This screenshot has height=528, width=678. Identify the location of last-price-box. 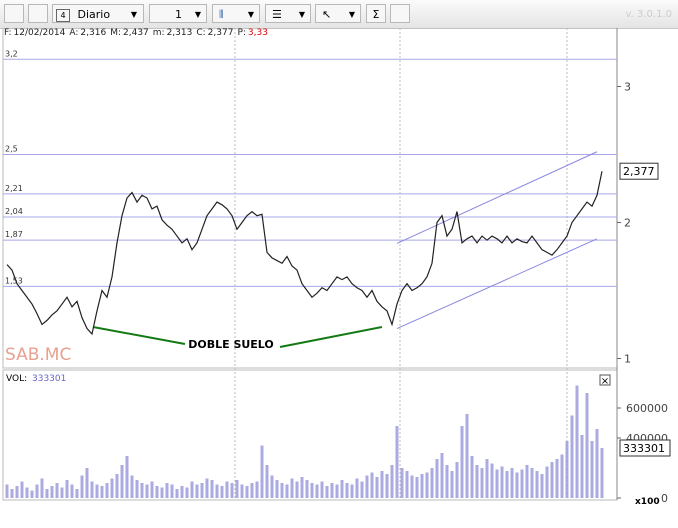
(639, 171).